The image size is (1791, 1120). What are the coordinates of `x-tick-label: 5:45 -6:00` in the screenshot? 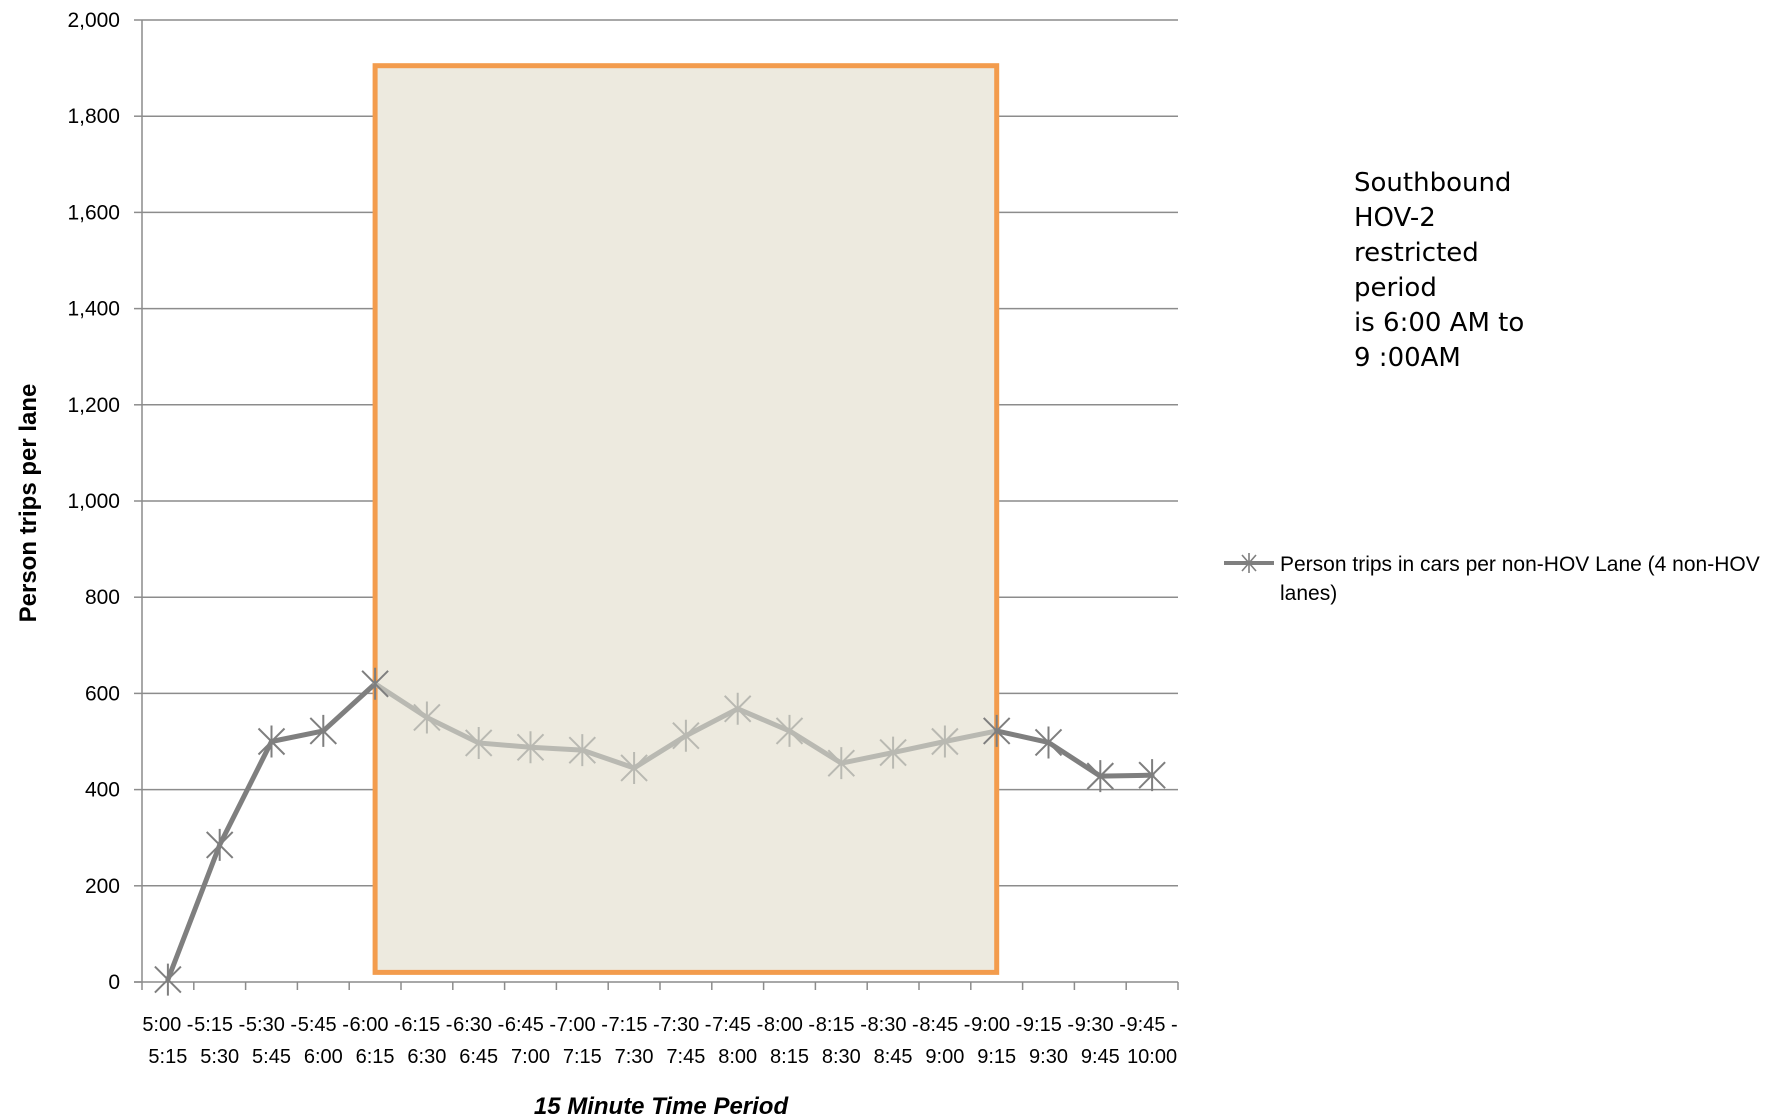 It's located at (323, 1041).